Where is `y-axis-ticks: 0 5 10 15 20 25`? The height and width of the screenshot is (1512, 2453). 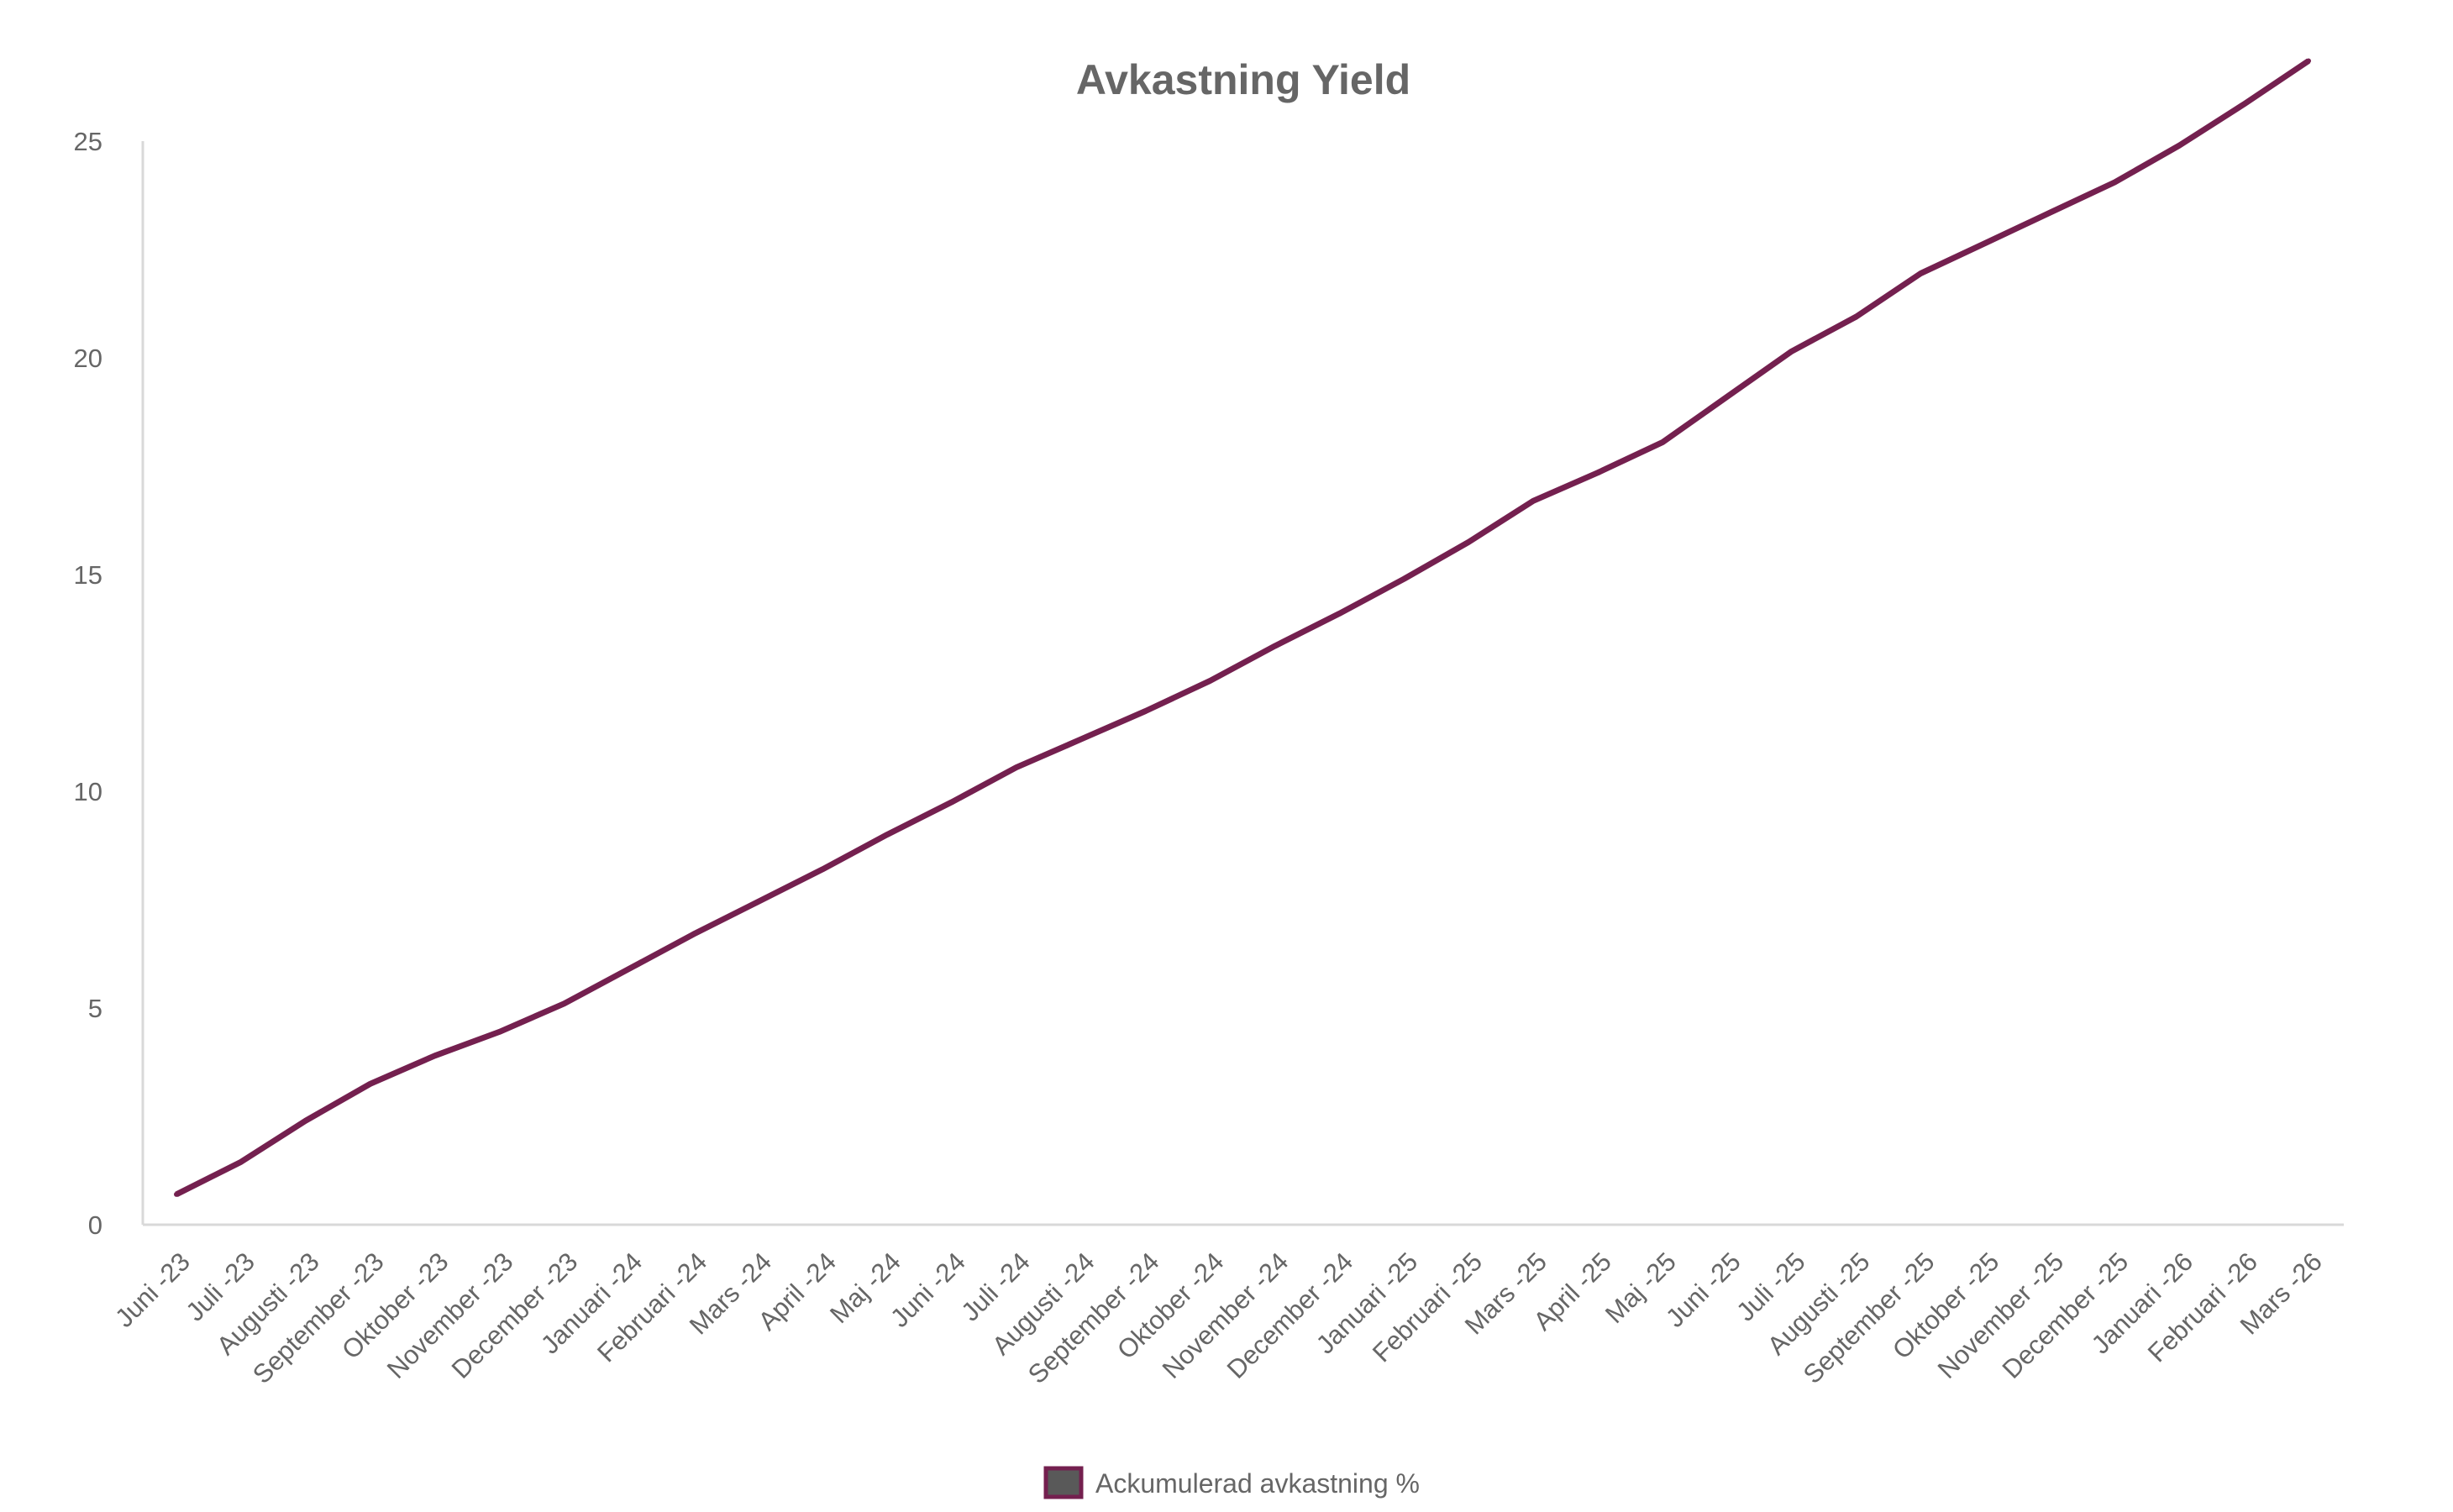
y-axis-ticks: 0 5 10 15 20 25 is located at coordinates (88, 683).